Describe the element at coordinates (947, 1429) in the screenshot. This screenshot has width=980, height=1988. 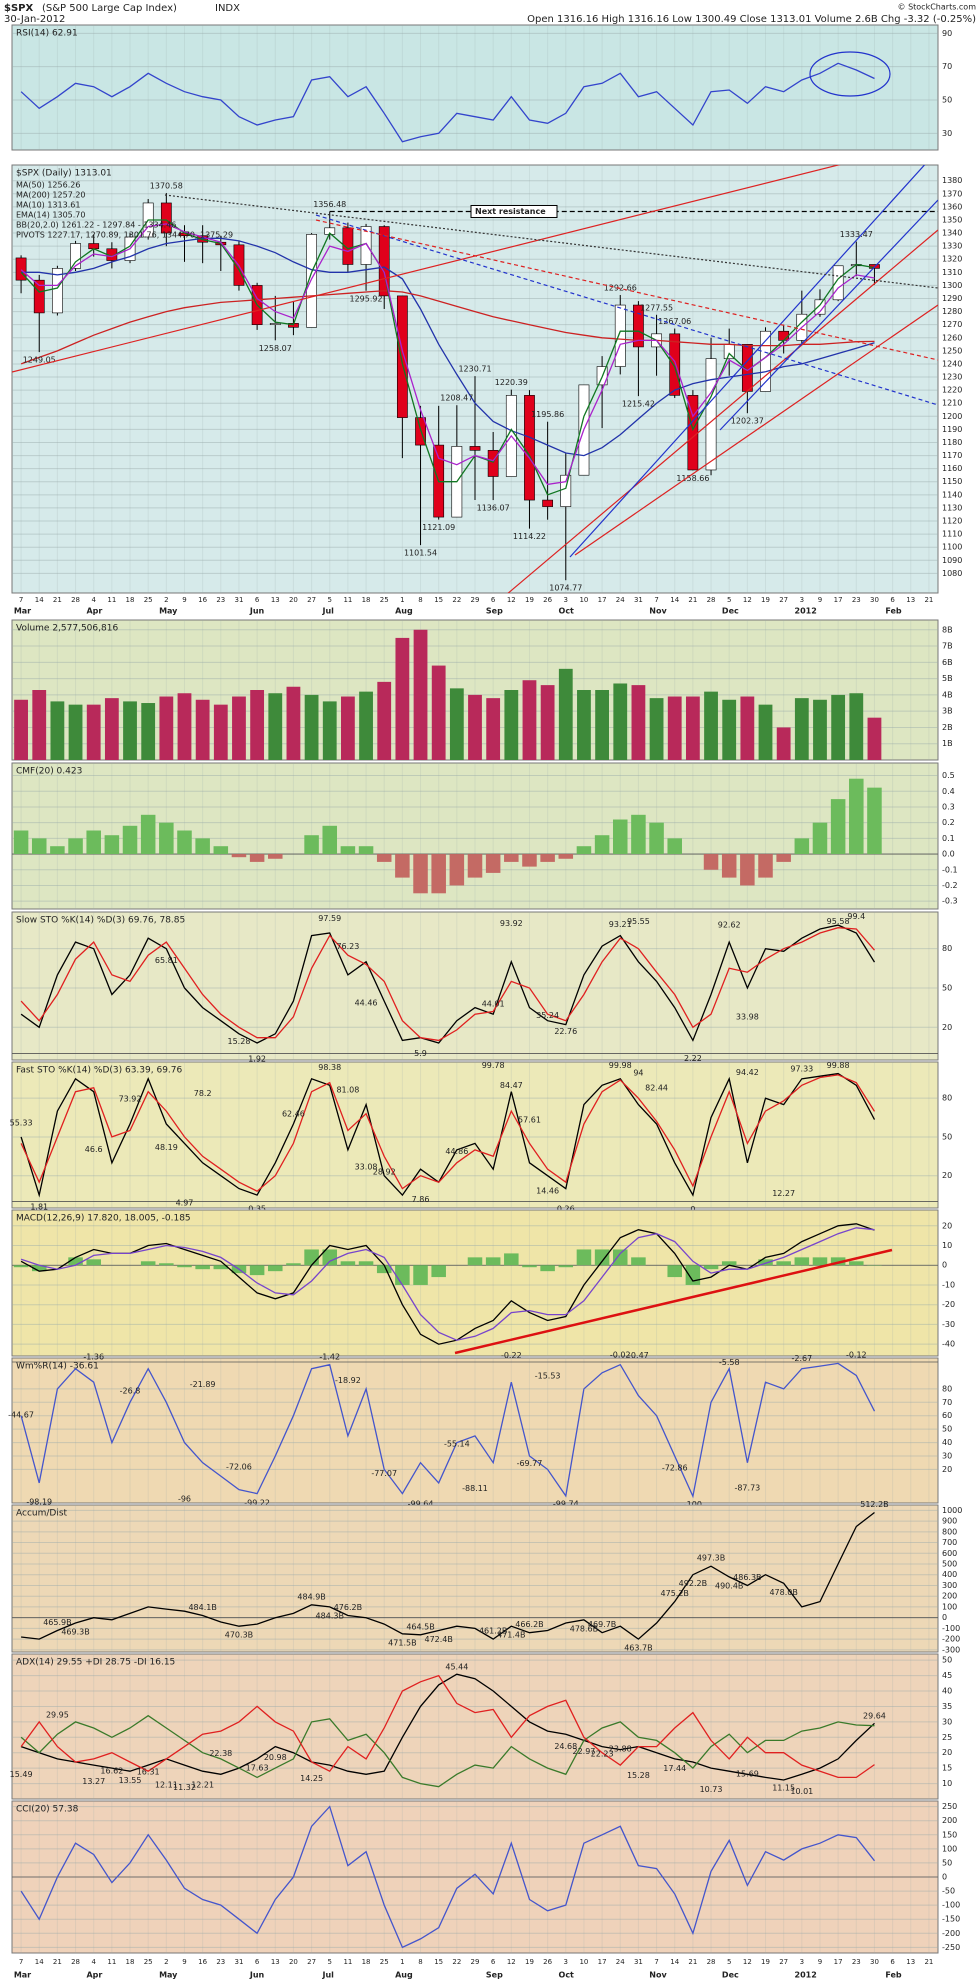
I see `y-tick-label: 50` at that location.